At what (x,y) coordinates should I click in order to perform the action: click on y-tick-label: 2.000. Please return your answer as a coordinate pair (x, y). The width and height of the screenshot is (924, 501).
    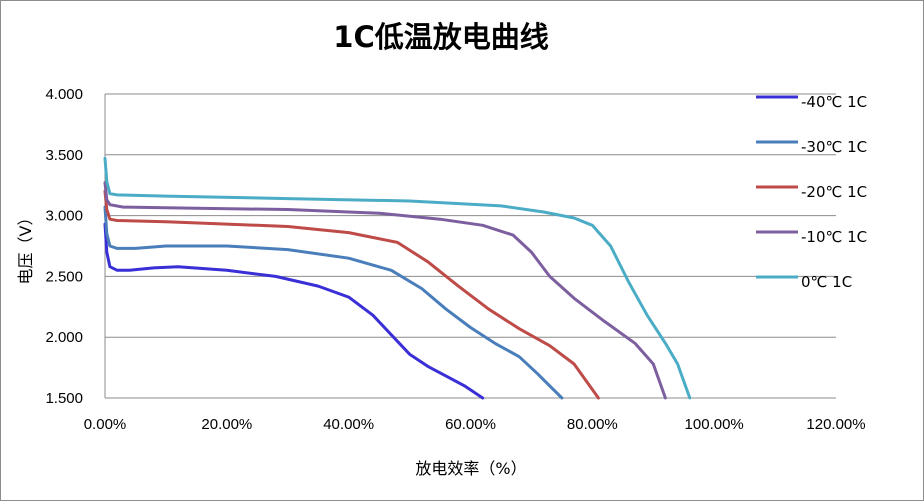
    Looking at the image, I should click on (64, 337).